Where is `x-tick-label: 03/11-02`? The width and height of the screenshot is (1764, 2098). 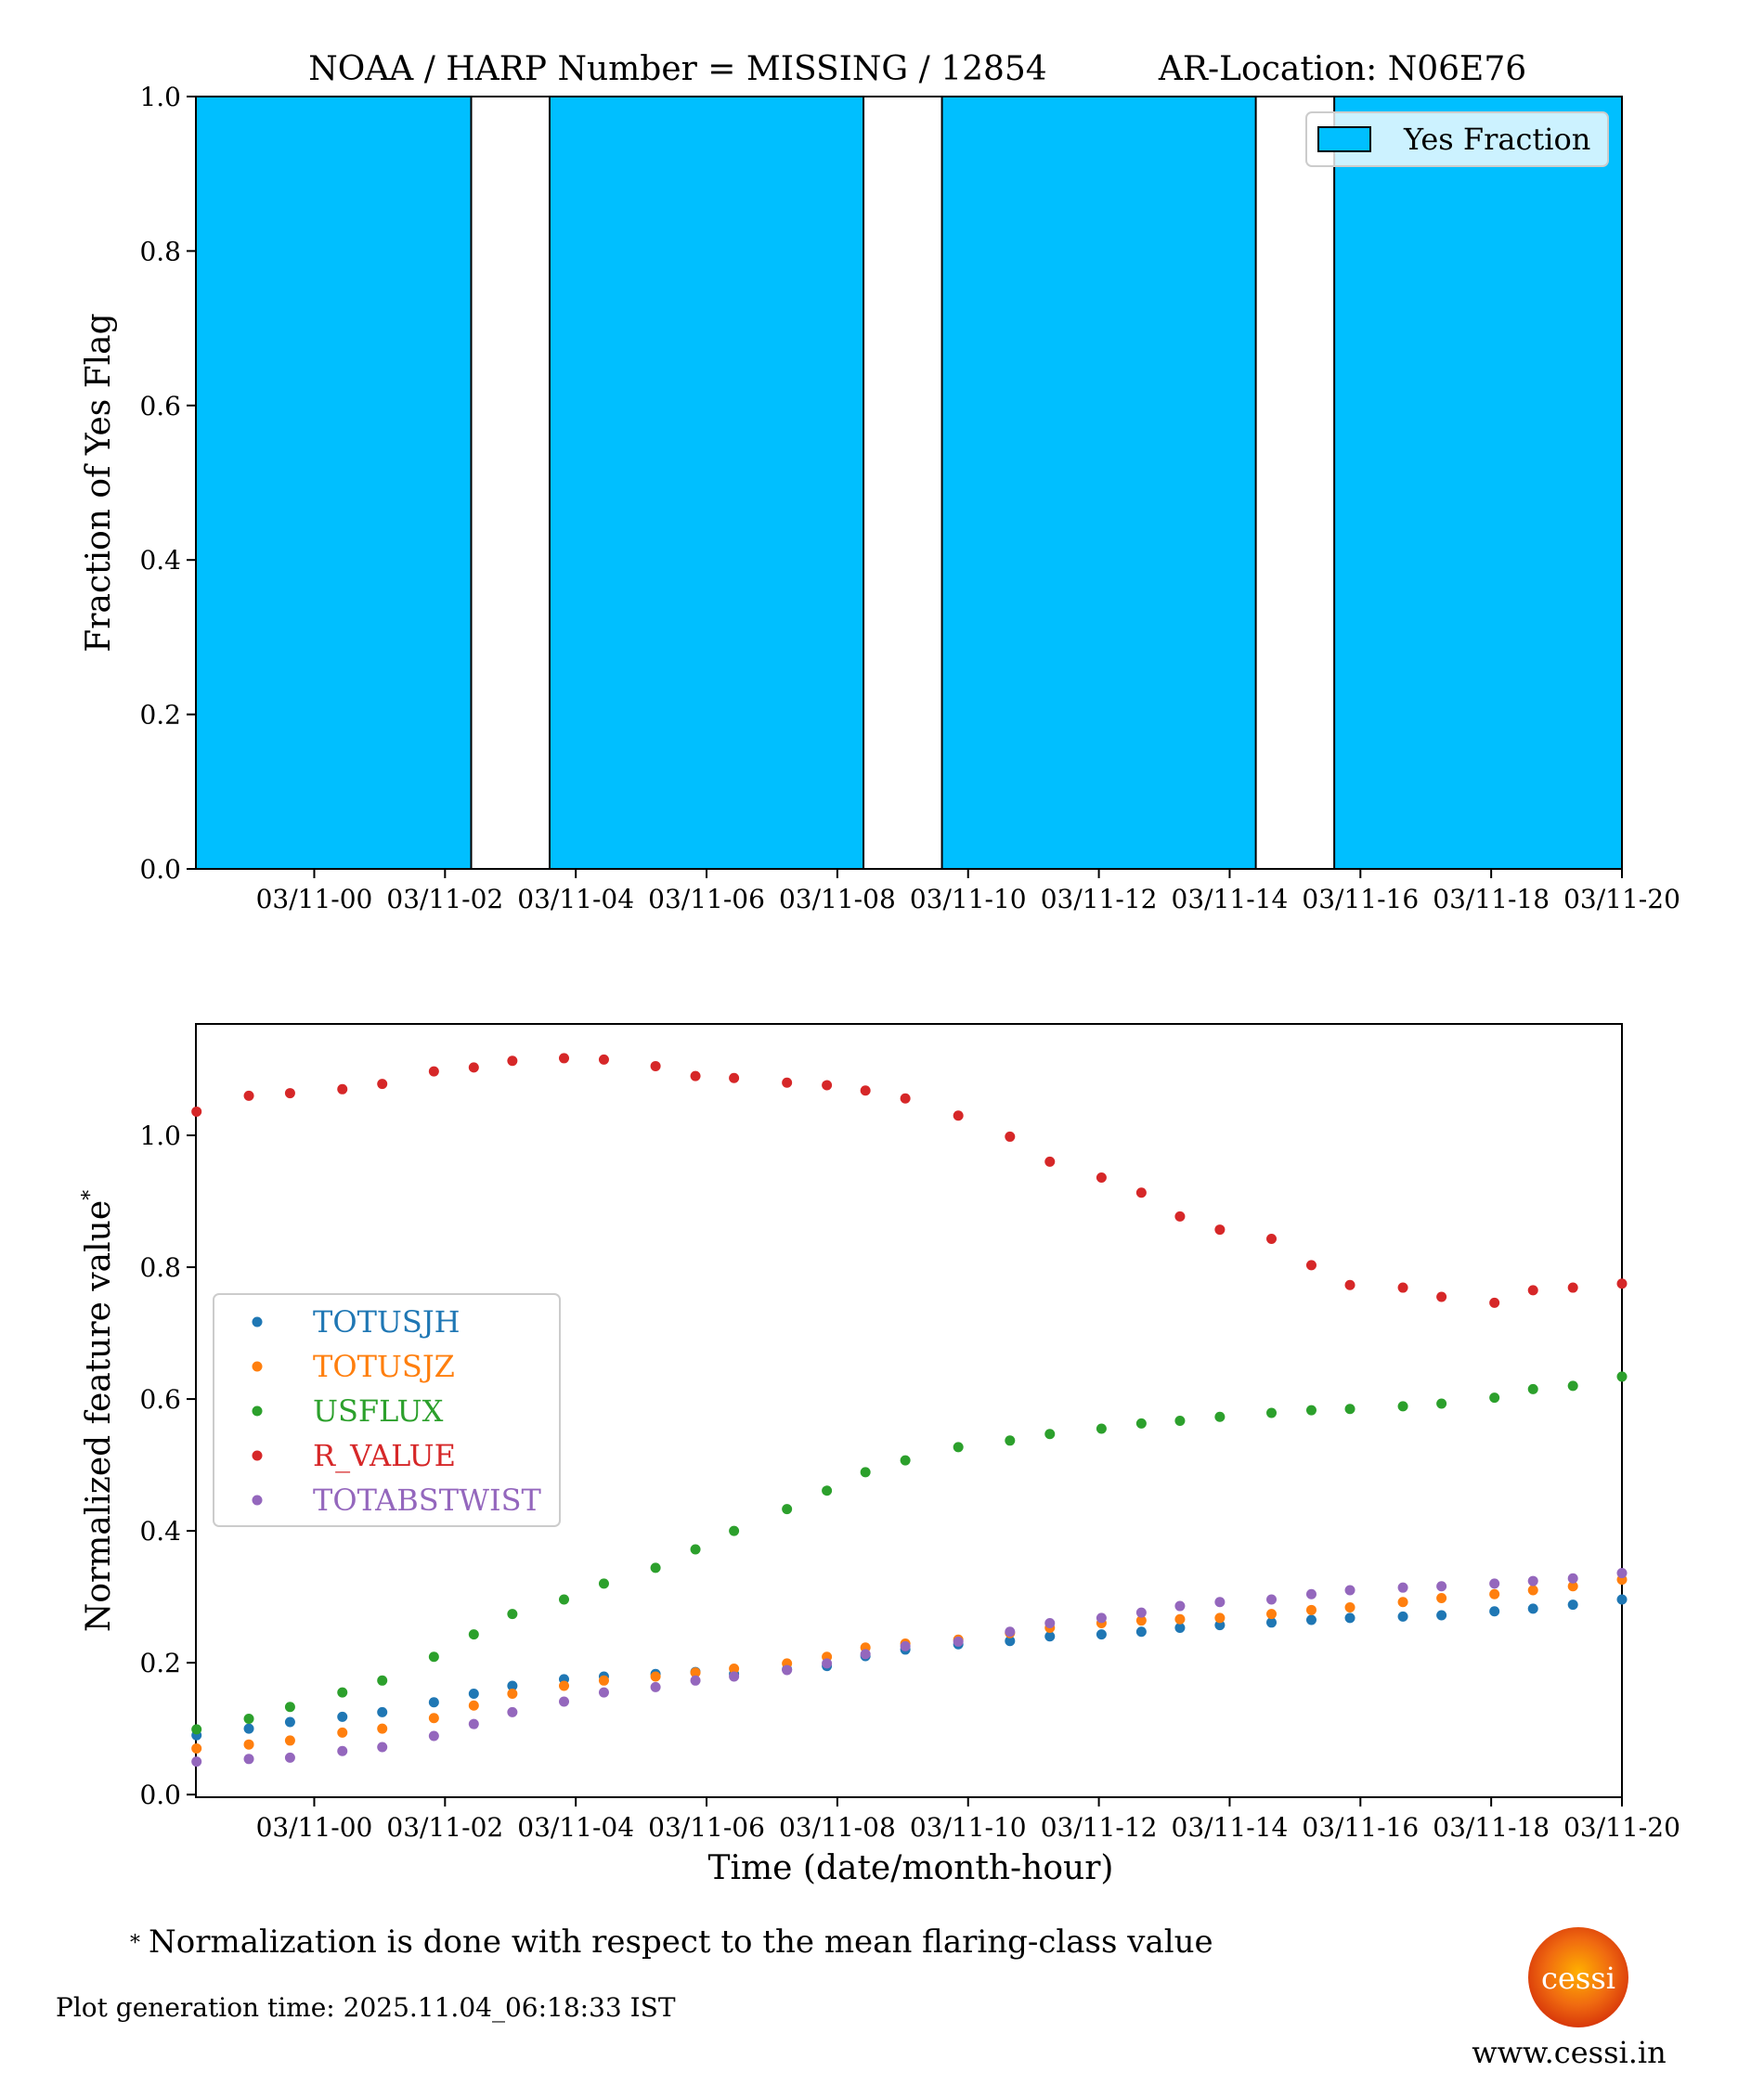
x-tick-label: 03/11-02 is located at coordinates (444, 899).